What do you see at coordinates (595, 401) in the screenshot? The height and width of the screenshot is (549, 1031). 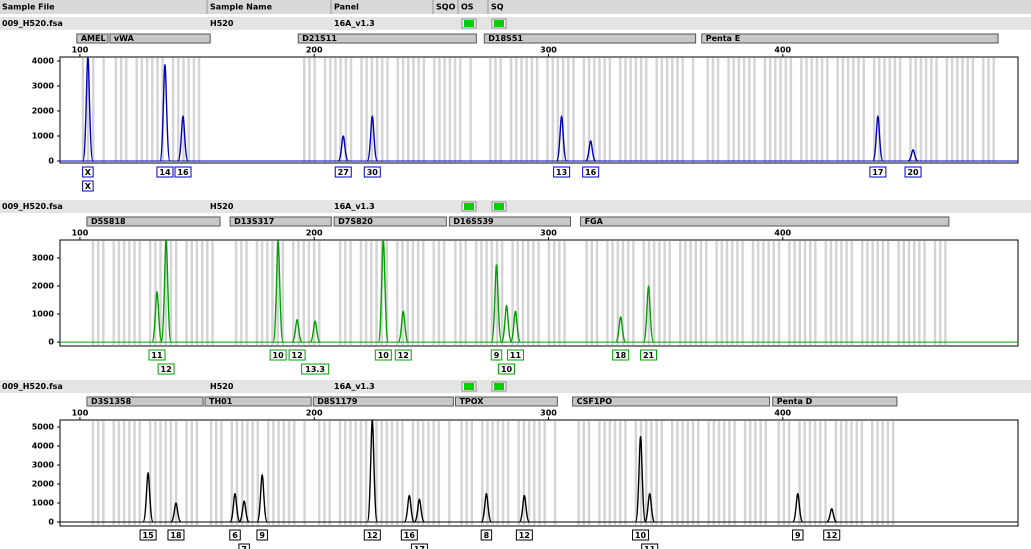 I see `locus-name: CSF1PO` at bounding box center [595, 401].